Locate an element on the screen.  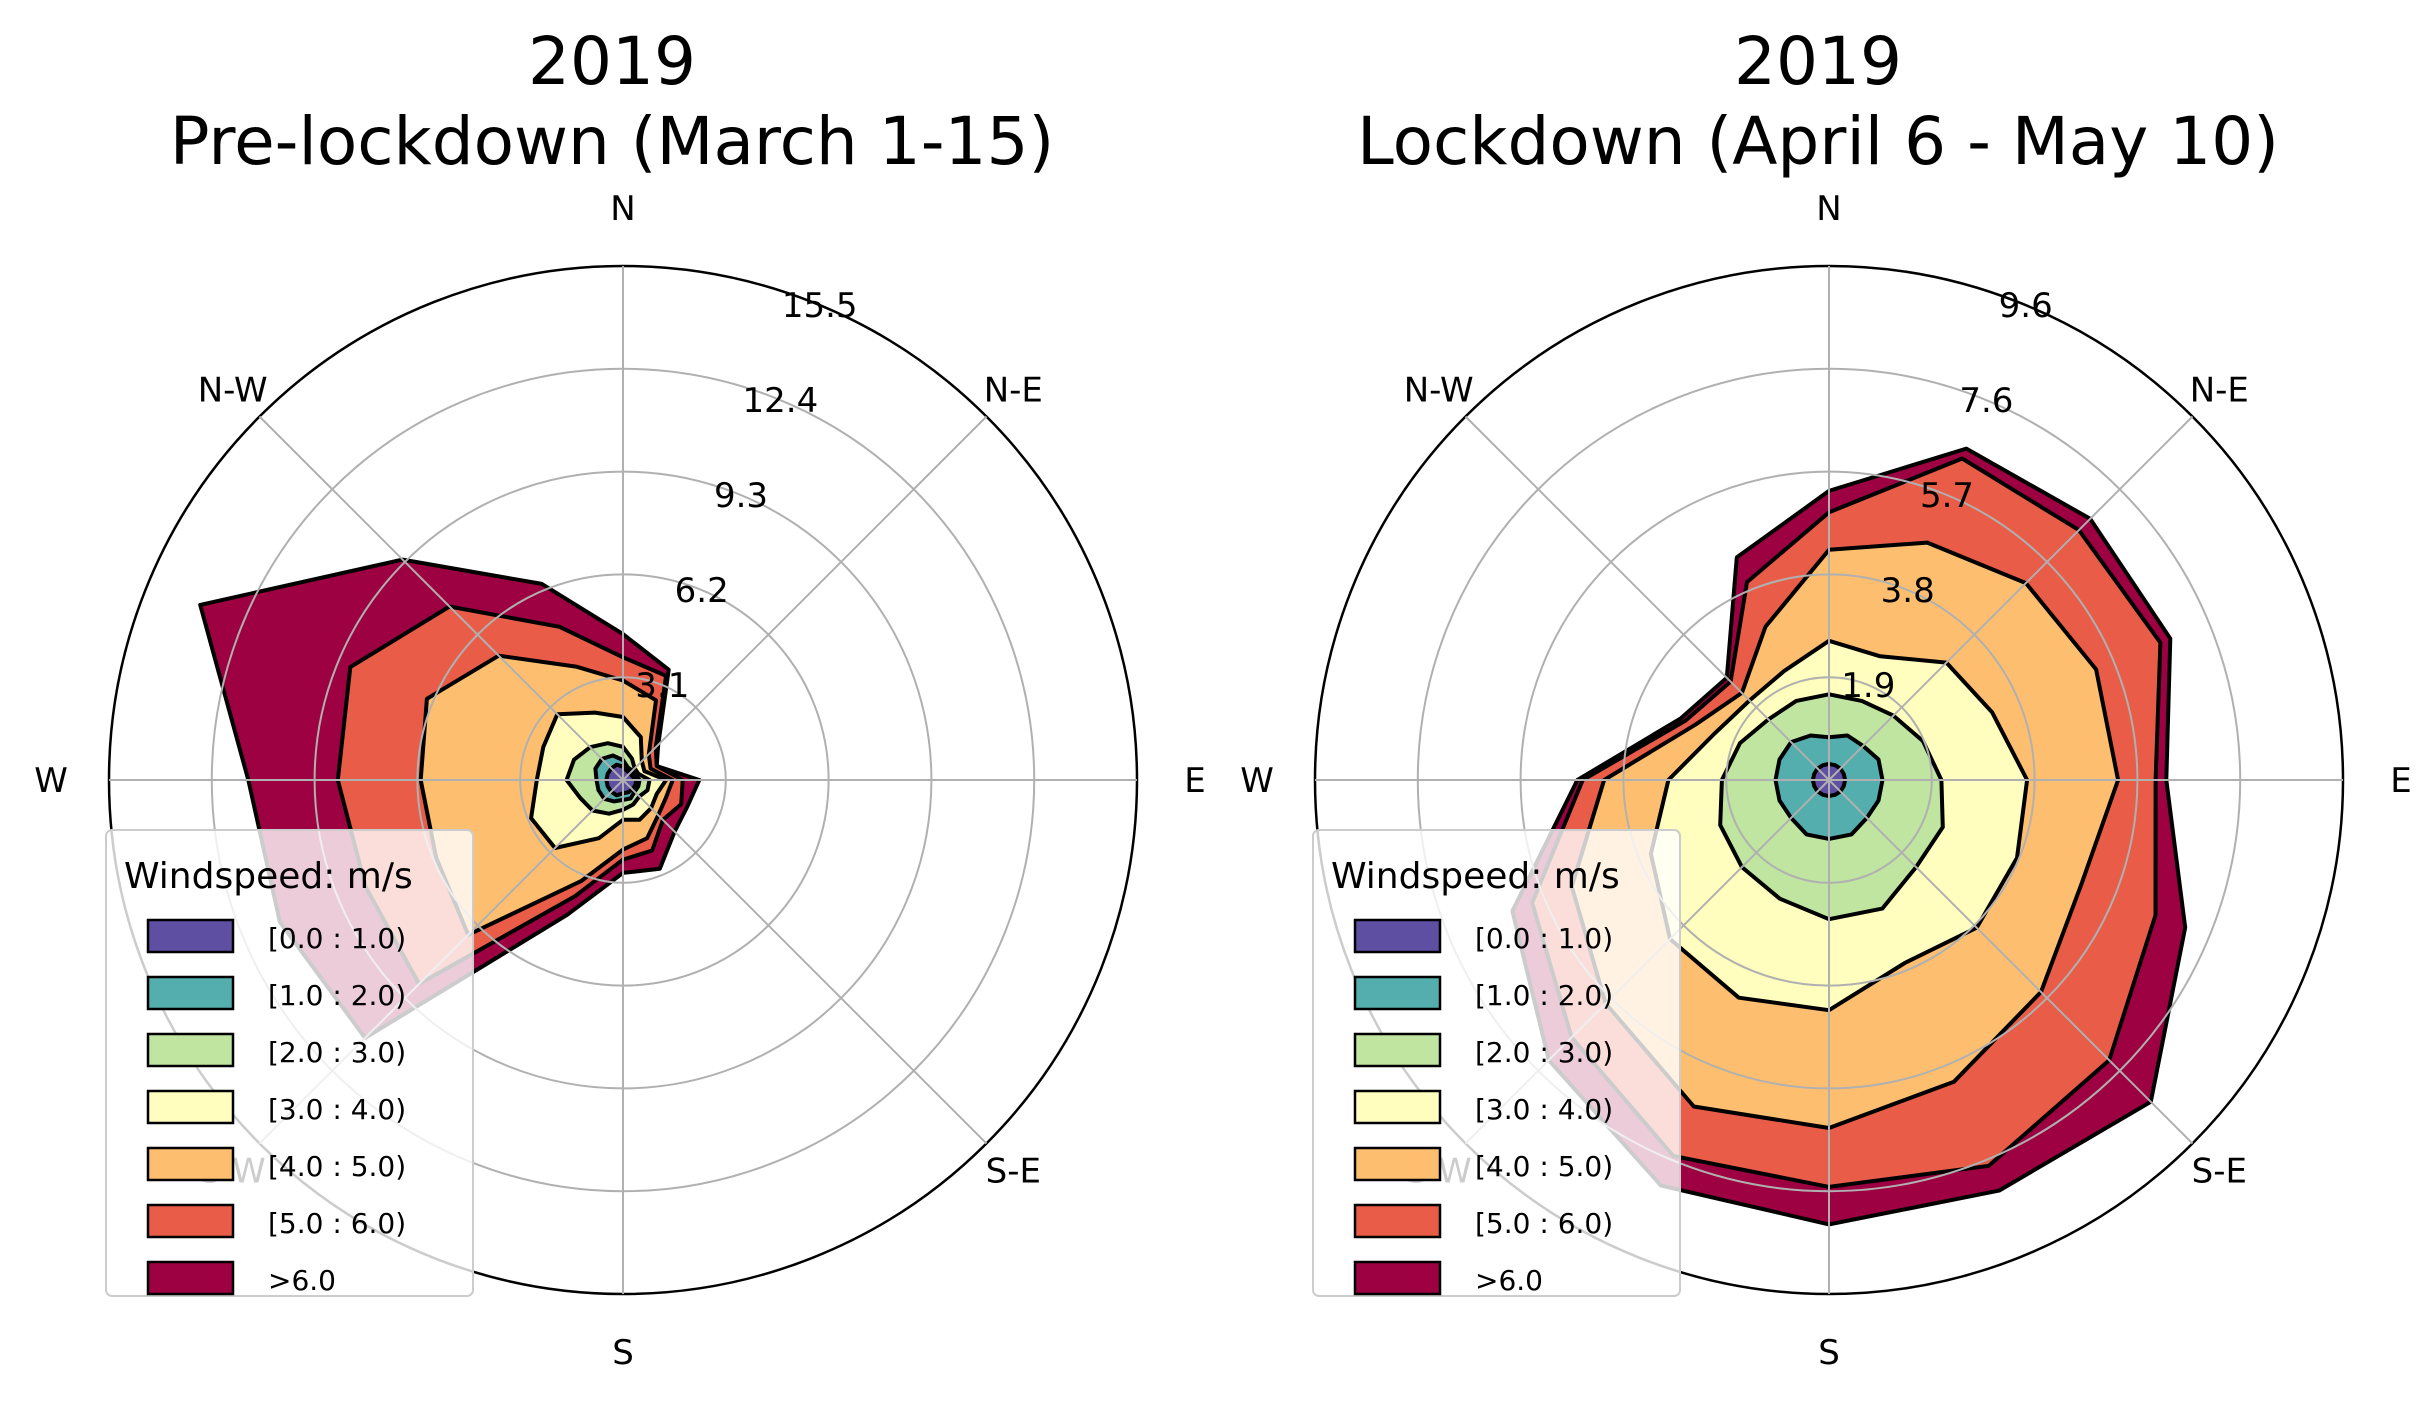
ring-tick-label: 9.6 is located at coordinates (2026, 306).